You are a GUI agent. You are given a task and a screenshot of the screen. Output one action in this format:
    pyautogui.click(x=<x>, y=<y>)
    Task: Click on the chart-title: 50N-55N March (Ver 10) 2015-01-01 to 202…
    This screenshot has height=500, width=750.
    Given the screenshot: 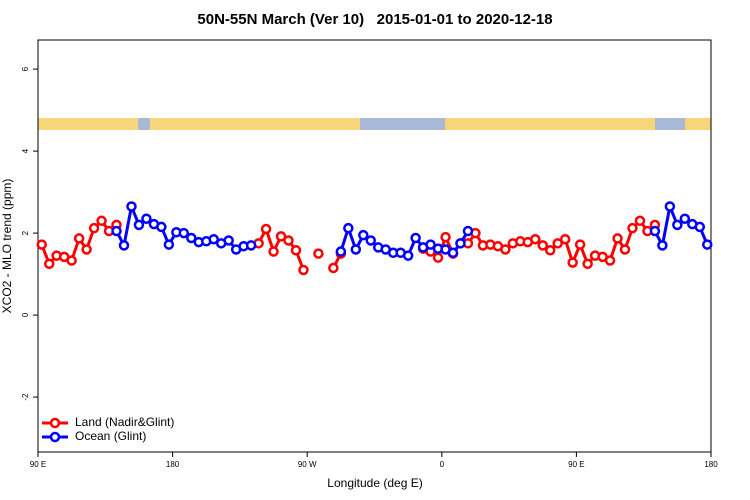 What is the action you would take?
    pyautogui.click(x=374, y=19)
    